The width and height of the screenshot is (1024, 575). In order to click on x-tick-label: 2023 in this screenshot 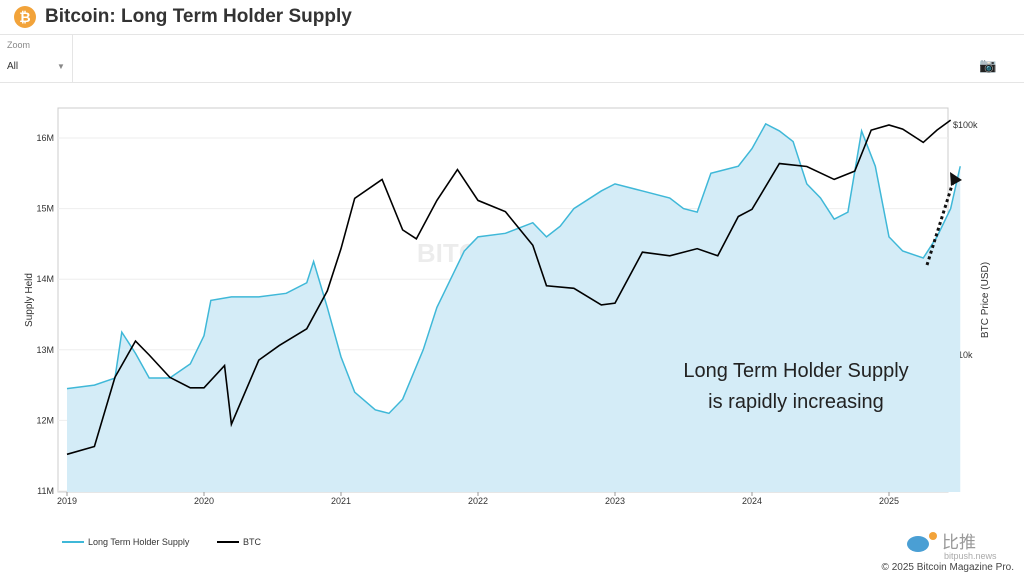, I will do `click(615, 501)`.